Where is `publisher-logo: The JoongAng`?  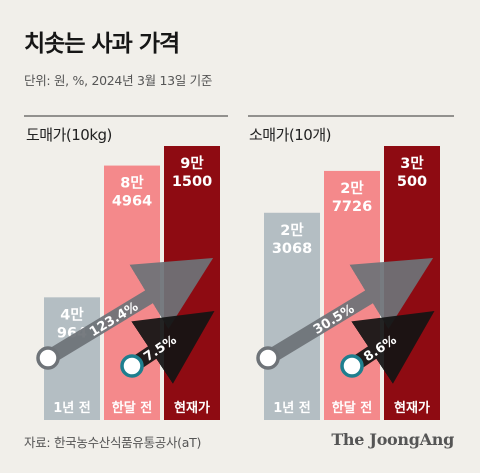
publisher-logo: The JoongAng is located at coordinates (392, 439).